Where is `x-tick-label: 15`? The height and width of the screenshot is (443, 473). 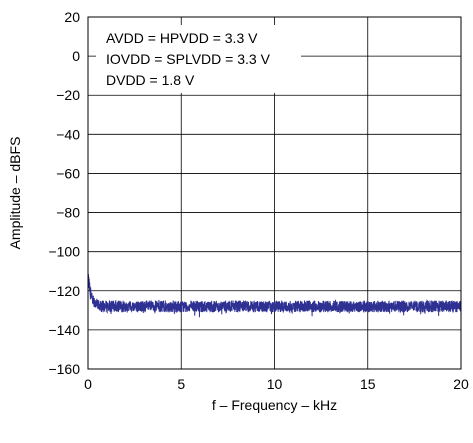 x-tick-label: 15 is located at coordinates (368, 384).